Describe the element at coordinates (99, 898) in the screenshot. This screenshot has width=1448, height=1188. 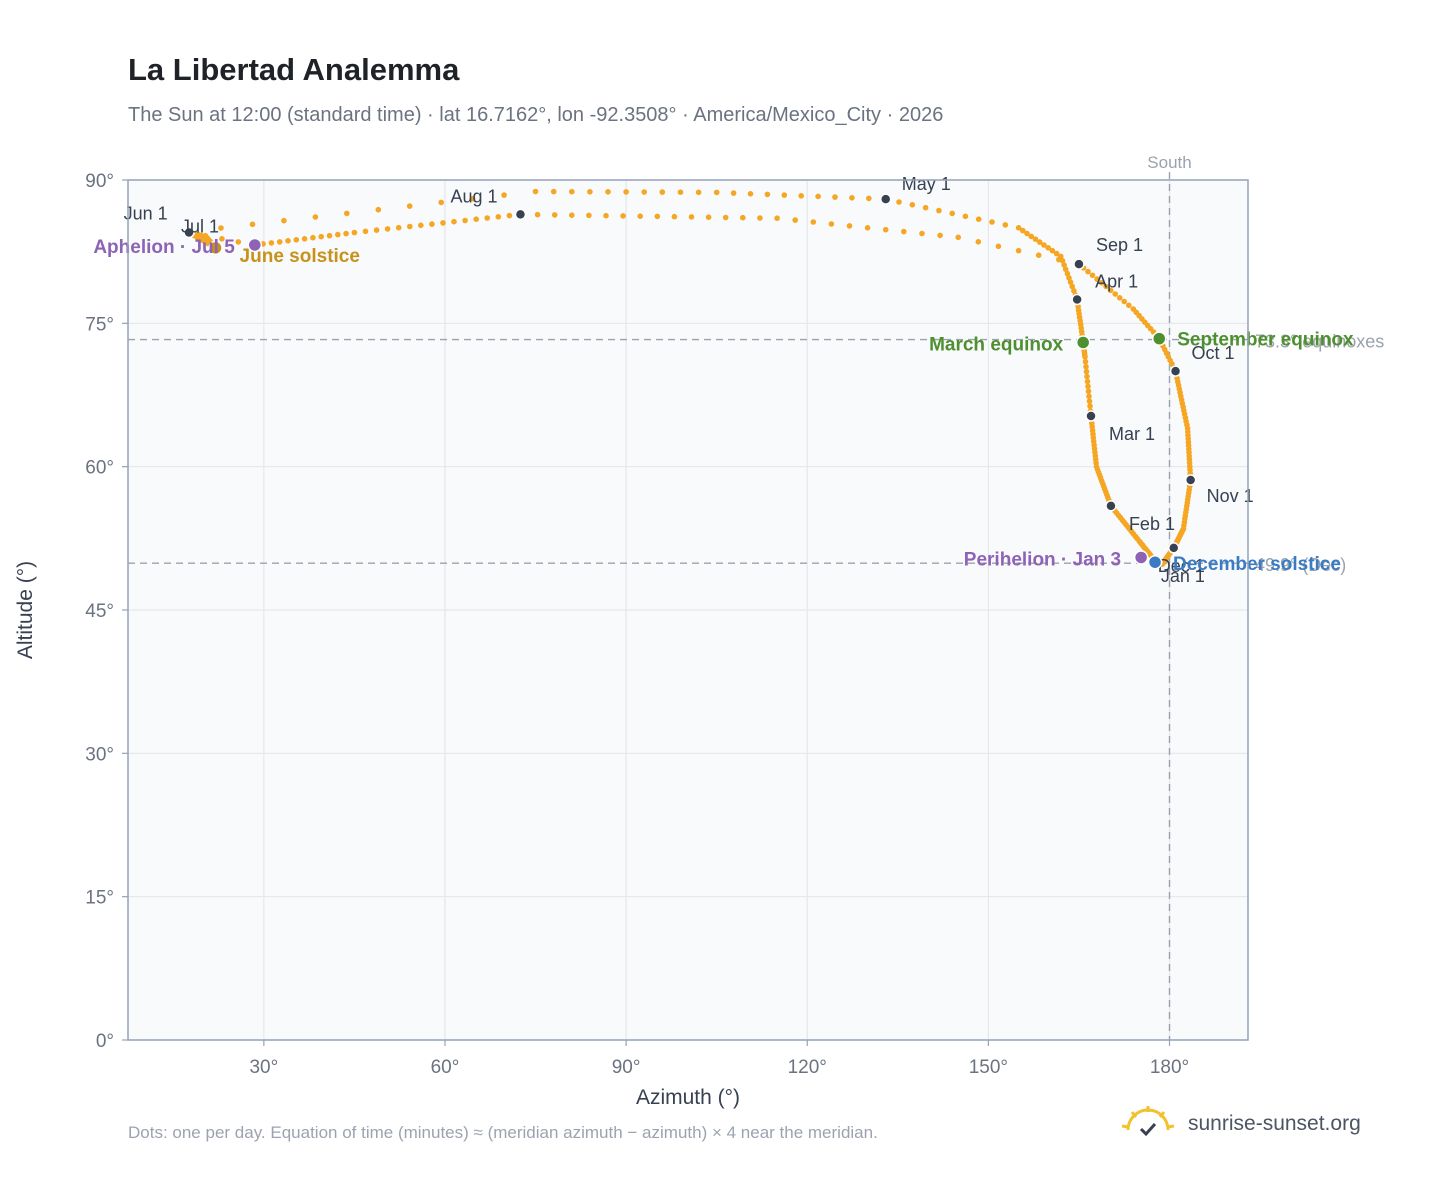
I see `y-tick-label: 15°` at that location.